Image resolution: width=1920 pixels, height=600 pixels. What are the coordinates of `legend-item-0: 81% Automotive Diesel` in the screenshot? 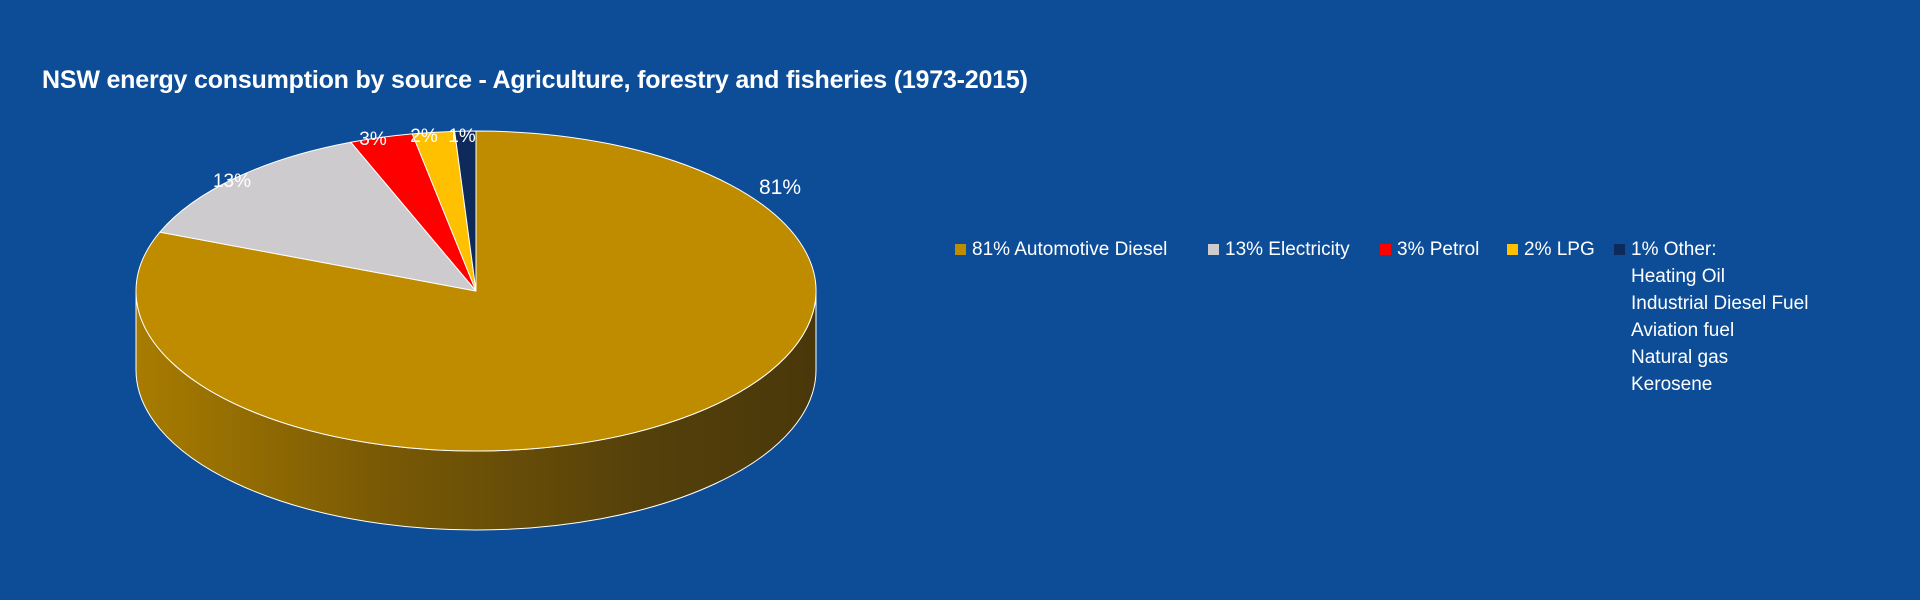 It's located at (1061, 249).